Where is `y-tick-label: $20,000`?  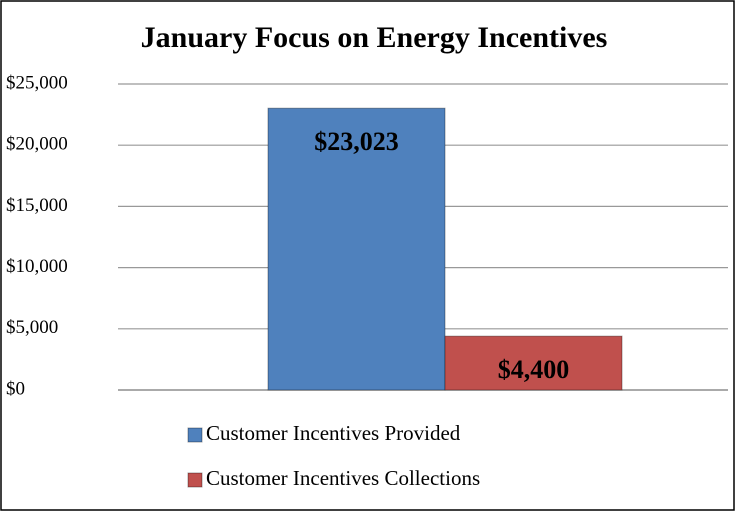 y-tick-label: $20,000 is located at coordinates (37, 144).